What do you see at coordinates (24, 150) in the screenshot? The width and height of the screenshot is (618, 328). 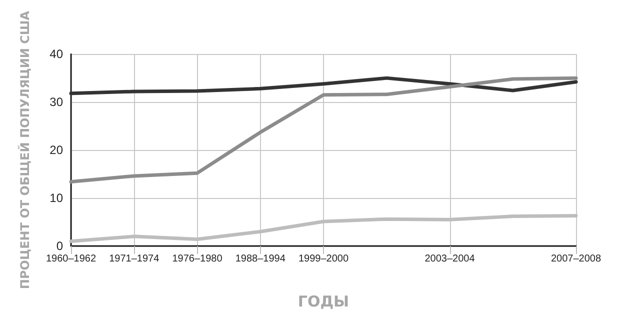 I see `y-axis-title: ПРОЦЕНТ ОТ ОБЩЕЙ ПОПУЛЯЦИИ США` at bounding box center [24, 150].